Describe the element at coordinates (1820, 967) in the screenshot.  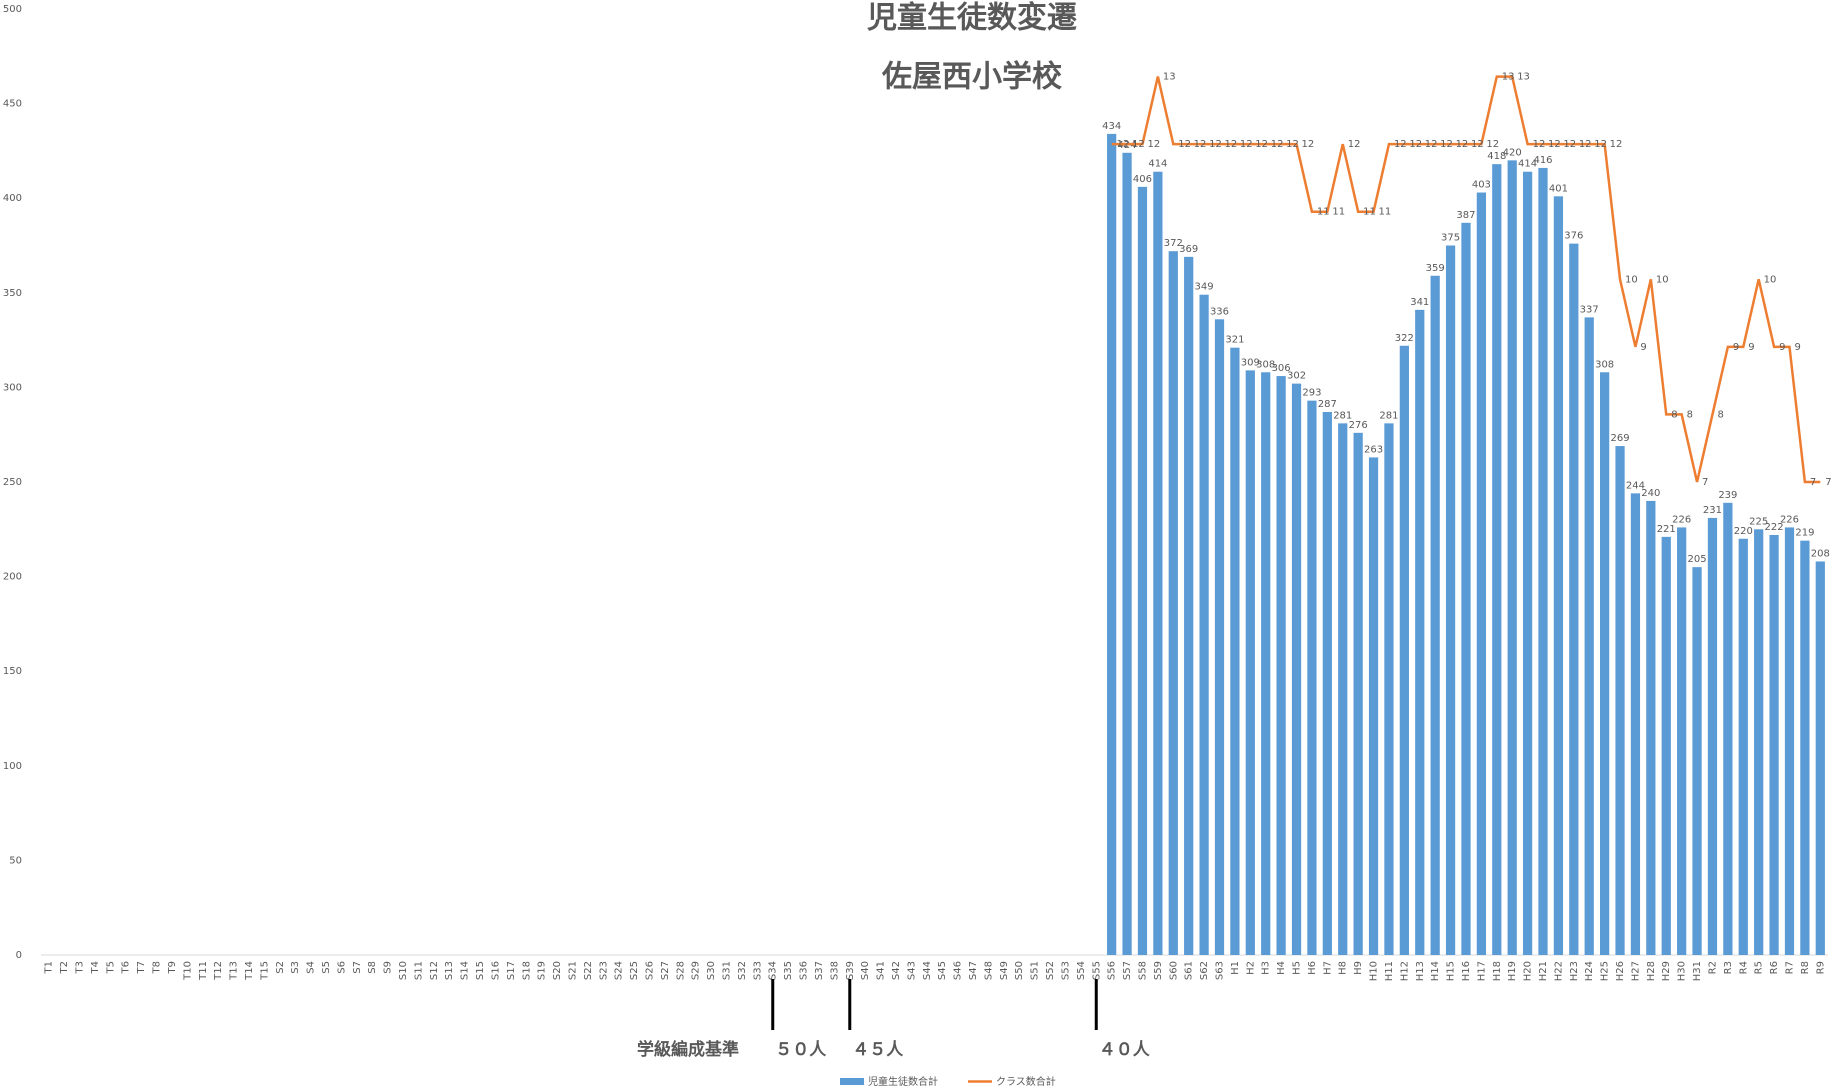
I see `x-tick-label: R9` at that location.